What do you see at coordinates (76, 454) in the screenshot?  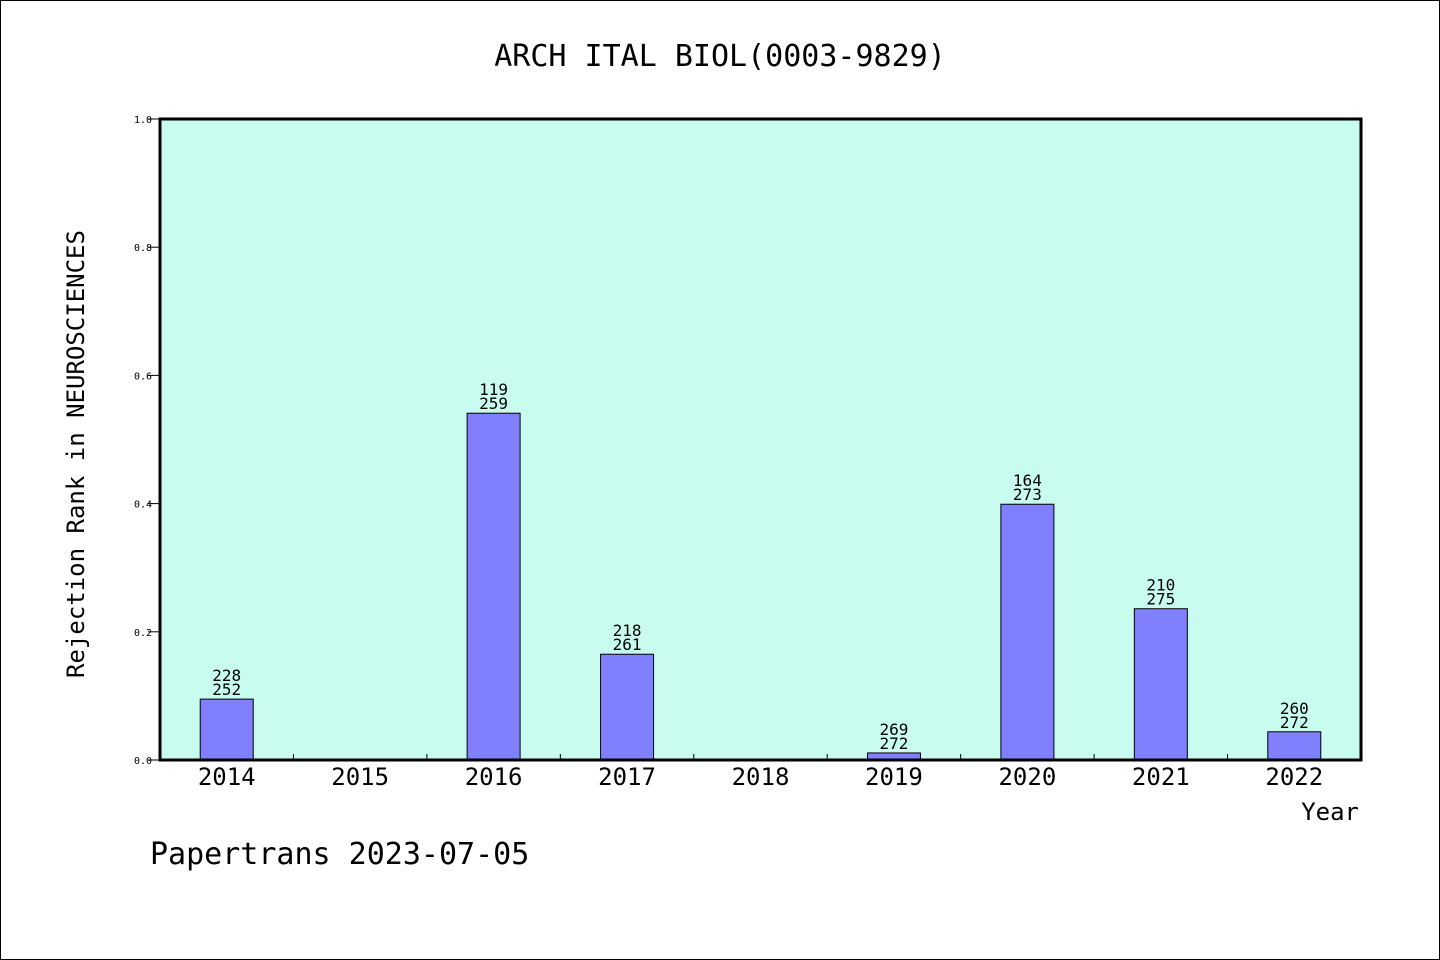 I see `y-axis-label: Rejection Rank in NEUROSCIENCES` at bounding box center [76, 454].